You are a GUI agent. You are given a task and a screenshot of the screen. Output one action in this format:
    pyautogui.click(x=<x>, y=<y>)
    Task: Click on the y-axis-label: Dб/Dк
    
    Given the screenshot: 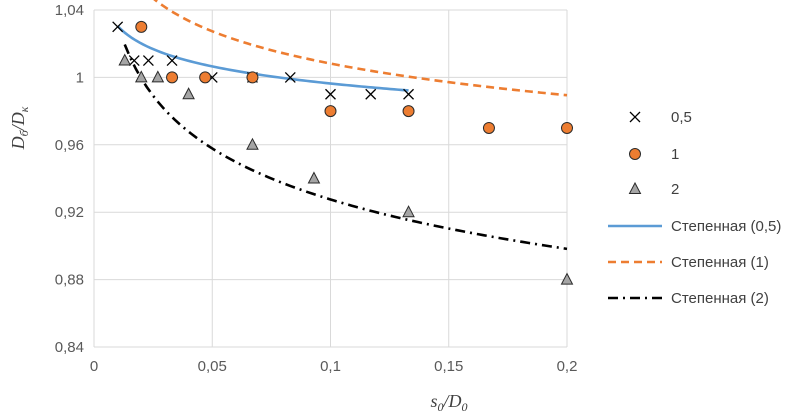 What is the action you would take?
    pyautogui.click(x=19, y=128)
    